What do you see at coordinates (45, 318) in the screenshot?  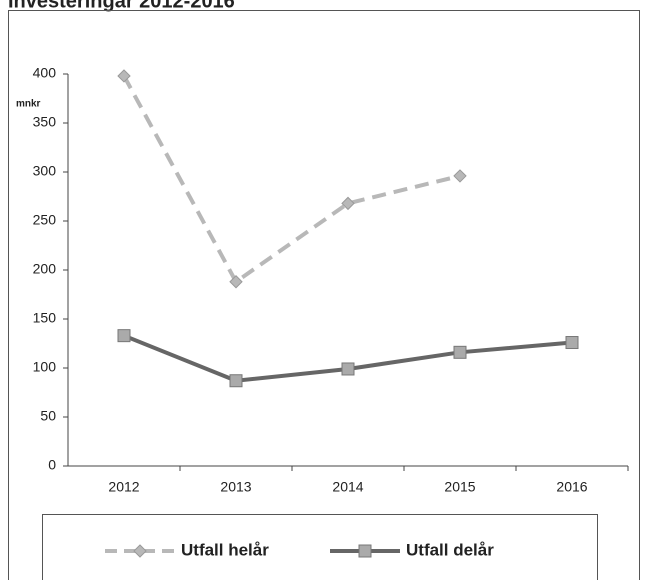 I see `y-tick-label: 150` at bounding box center [45, 318].